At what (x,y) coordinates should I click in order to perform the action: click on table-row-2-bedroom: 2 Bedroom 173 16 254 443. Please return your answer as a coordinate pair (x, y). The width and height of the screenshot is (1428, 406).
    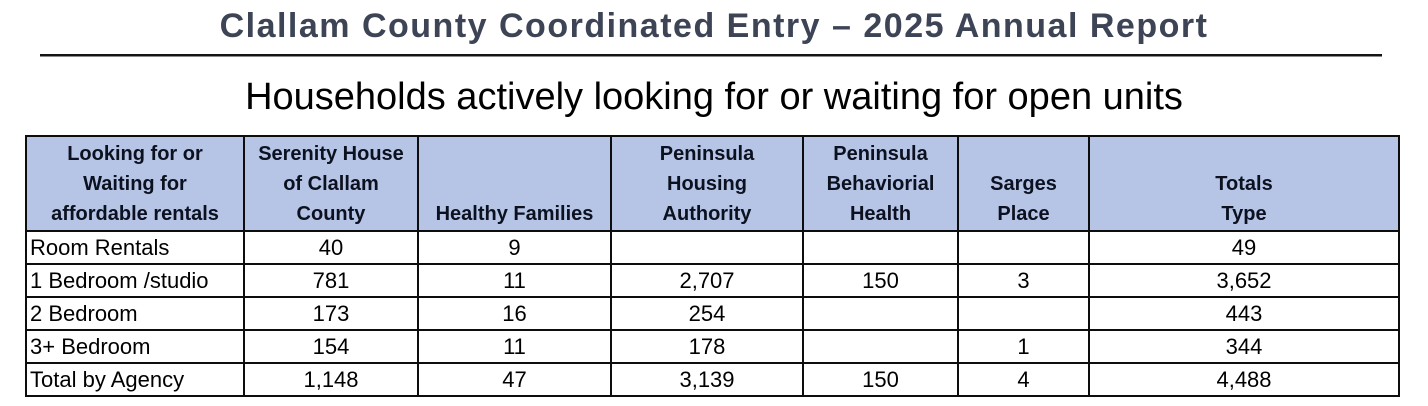
    Looking at the image, I should click on (712, 313).